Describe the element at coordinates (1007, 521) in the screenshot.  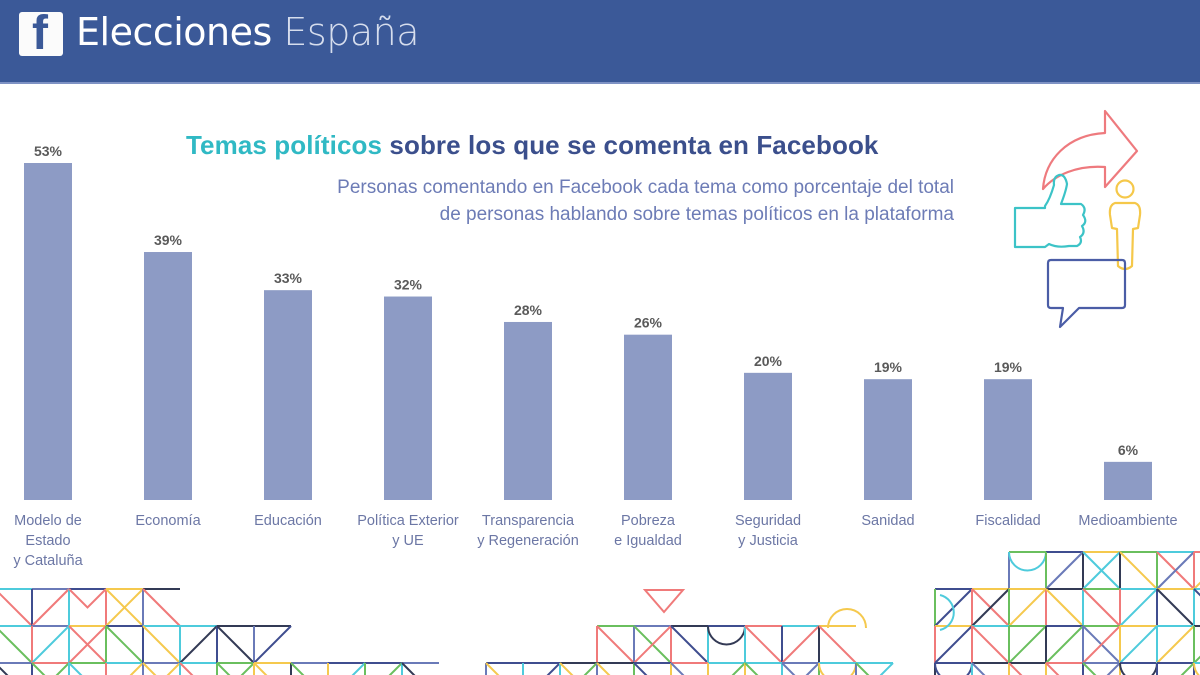
I see `category-label-8: Fiscalidad` at that location.